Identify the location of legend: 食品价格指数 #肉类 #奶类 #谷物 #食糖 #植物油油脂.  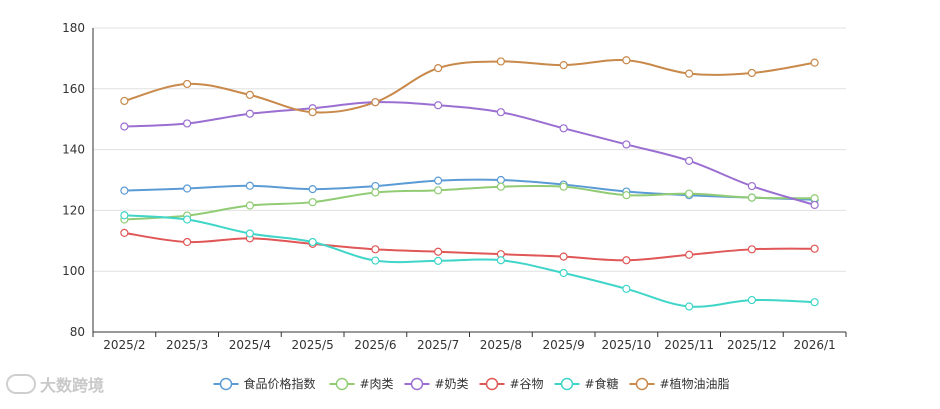
(471, 383).